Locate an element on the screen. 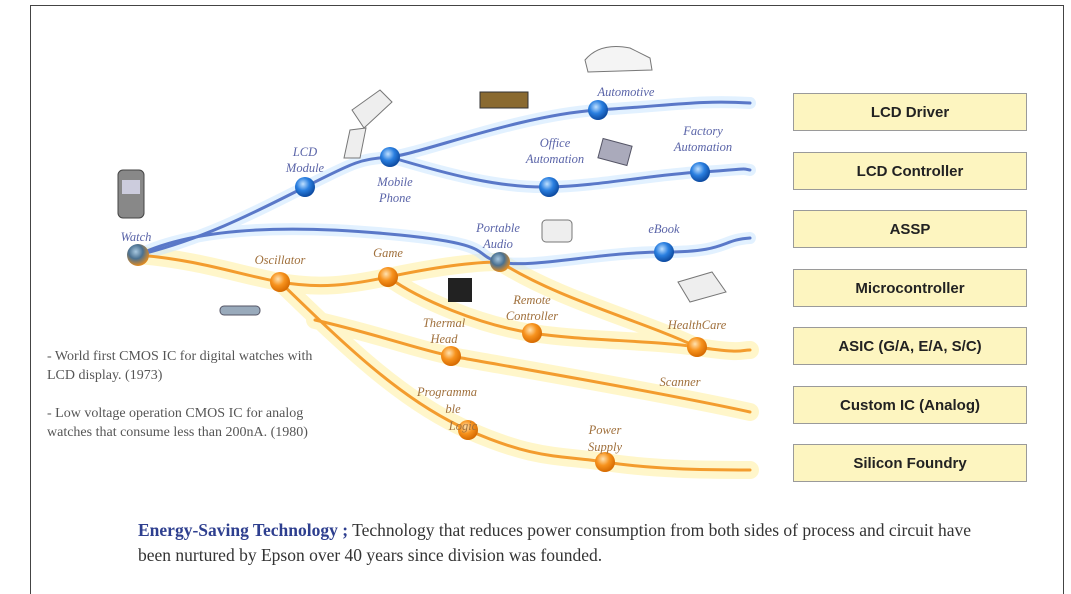 The image size is (1071, 594). node-label: Logic is located at coordinates (463, 426).